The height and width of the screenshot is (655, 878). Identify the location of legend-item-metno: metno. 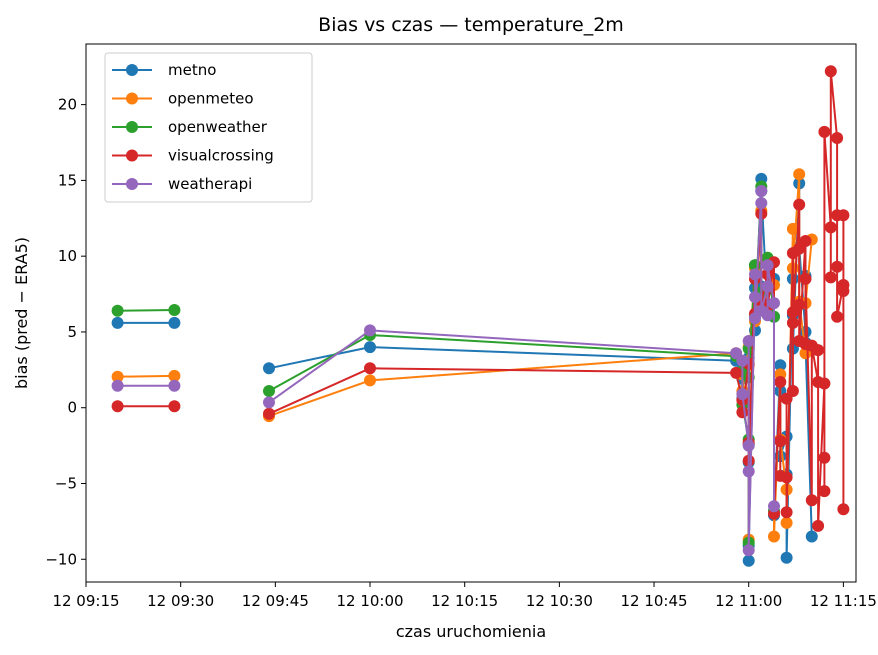
(164, 70).